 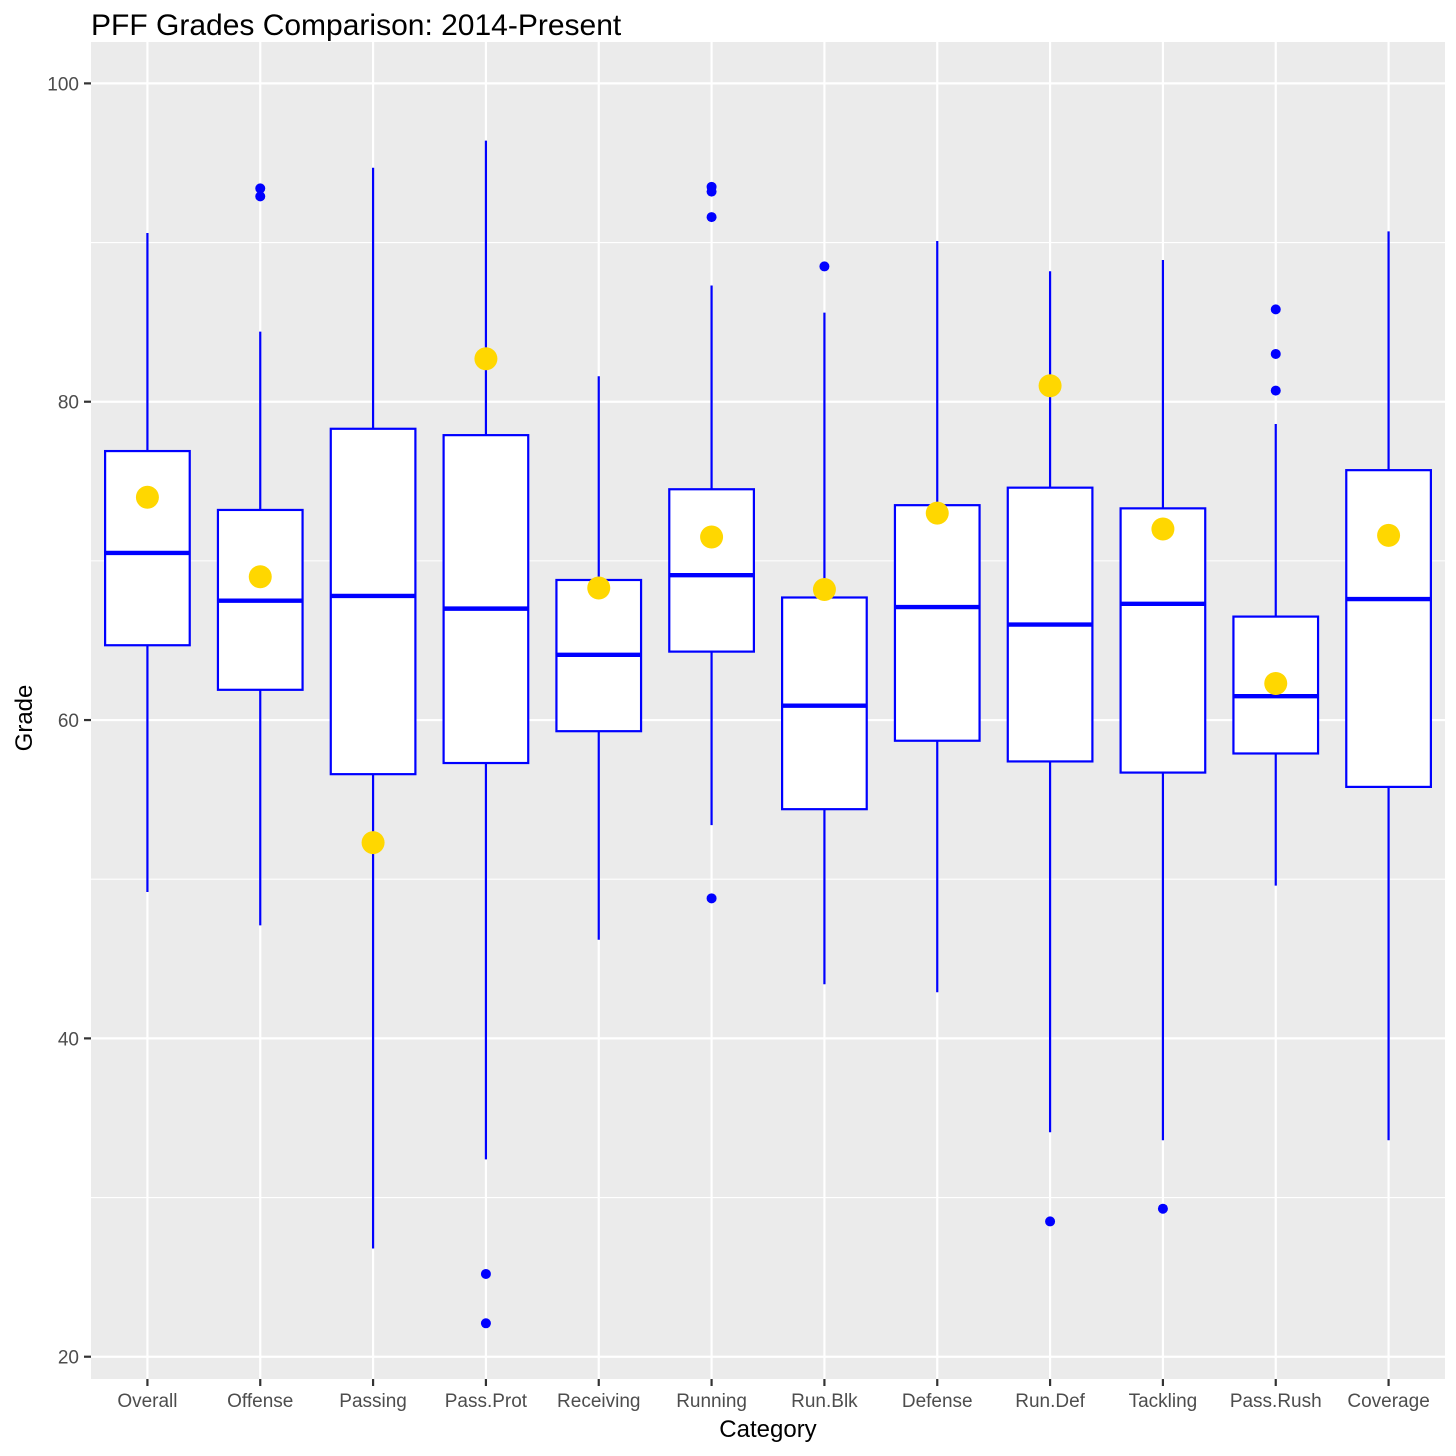 I want to click on x-tick-label: Defense, so click(x=937, y=1401).